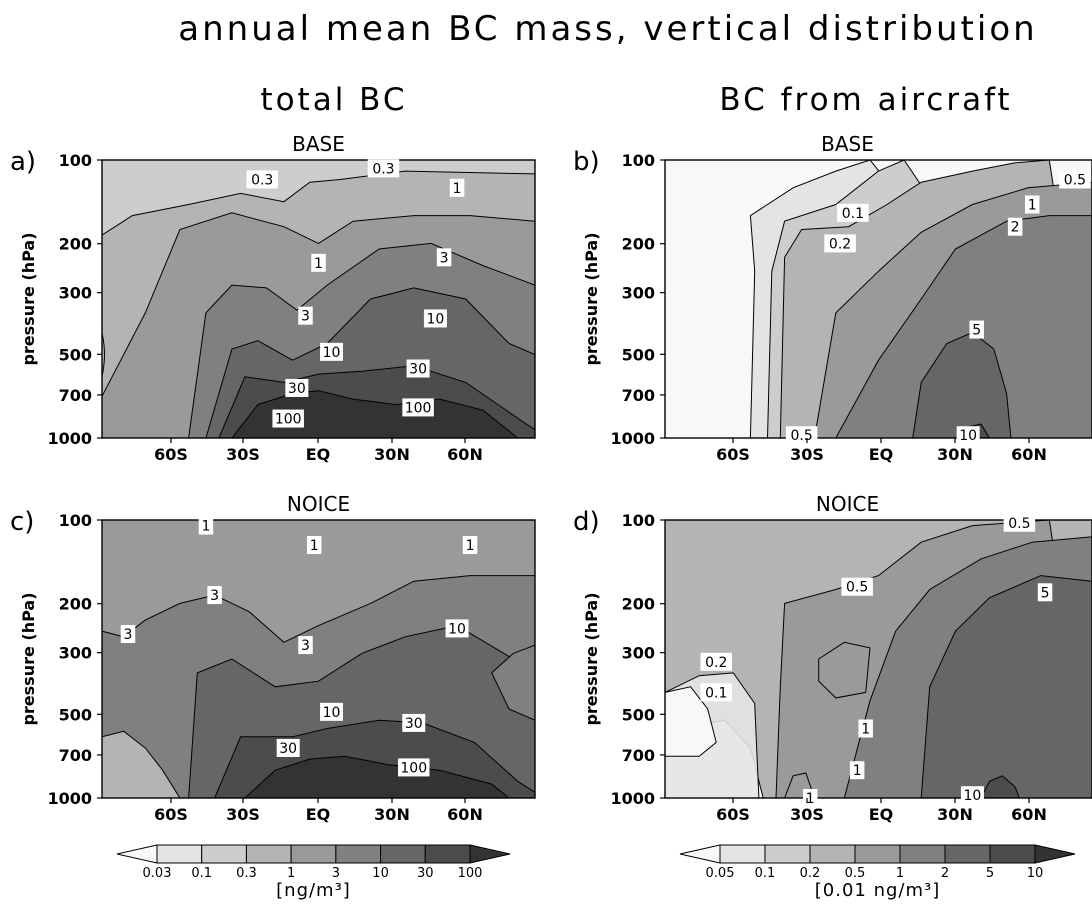 Image resolution: width=1092 pixels, height=907 pixels. What do you see at coordinates (141, 764) in the screenshot?
I see `contour-low-pocket` at bounding box center [141, 764].